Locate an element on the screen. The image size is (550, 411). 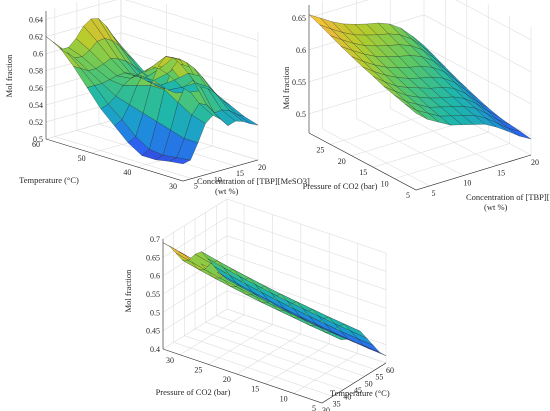
y-tick-label: 60 is located at coordinates (36, 144).